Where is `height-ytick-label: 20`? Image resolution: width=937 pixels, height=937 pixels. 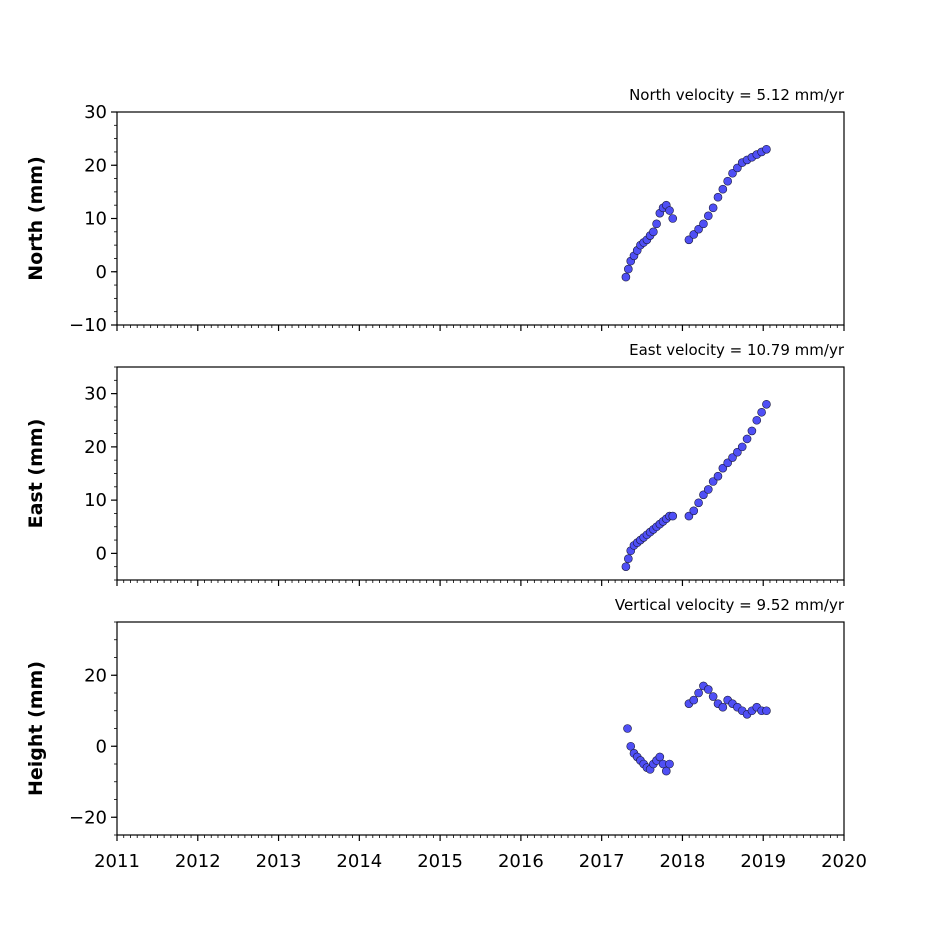
height-ytick-label: 20 is located at coordinates (95, 675).